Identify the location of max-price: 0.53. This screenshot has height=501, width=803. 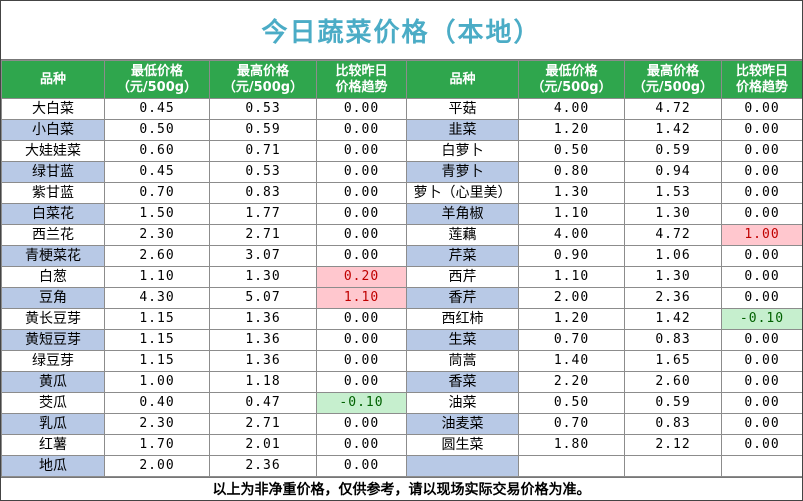
(263, 109).